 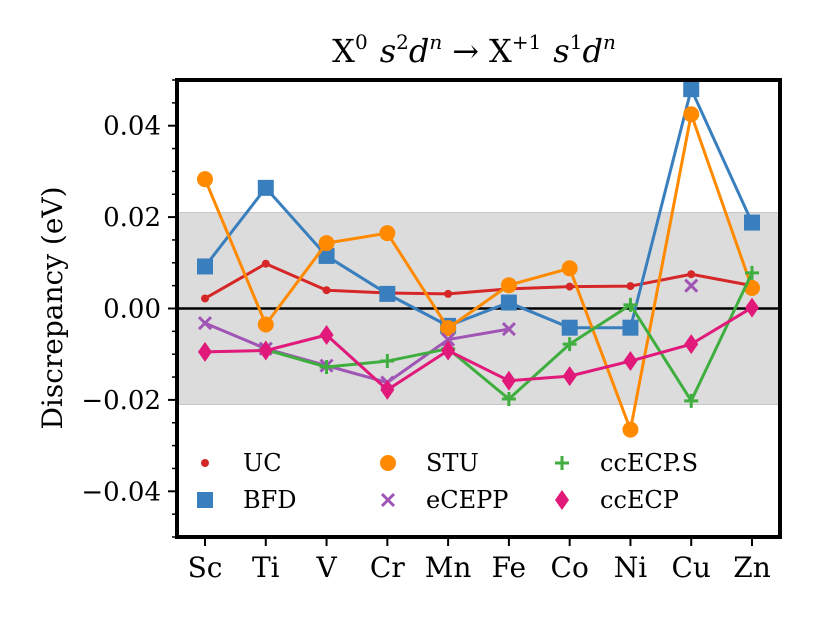 What do you see at coordinates (343, 51) in the screenshot?
I see `title-x0: X` at bounding box center [343, 51].